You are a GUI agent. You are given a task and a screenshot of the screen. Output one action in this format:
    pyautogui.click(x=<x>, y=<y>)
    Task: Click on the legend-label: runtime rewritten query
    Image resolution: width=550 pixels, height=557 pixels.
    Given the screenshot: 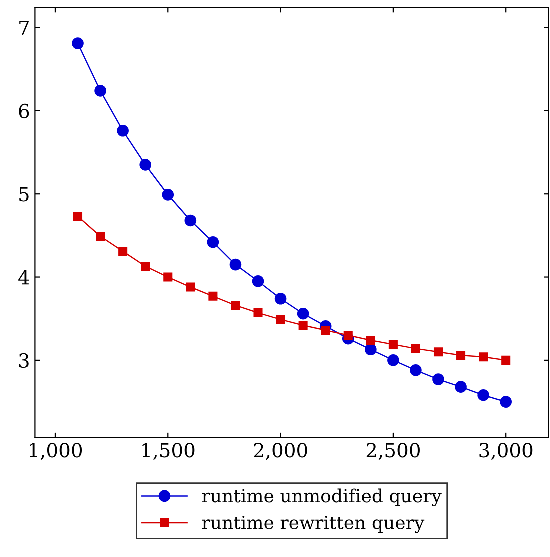 What is the action you would take?
    pyautogui.click(x=313, y=525)
    